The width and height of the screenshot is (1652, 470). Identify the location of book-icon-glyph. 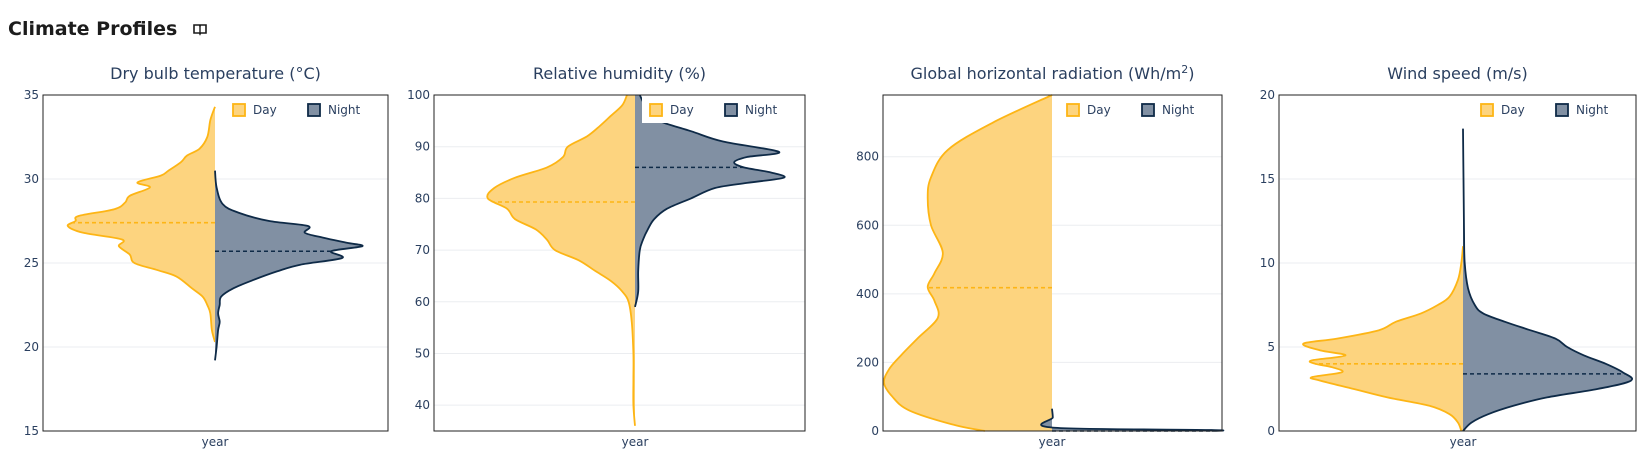
(200, 30).